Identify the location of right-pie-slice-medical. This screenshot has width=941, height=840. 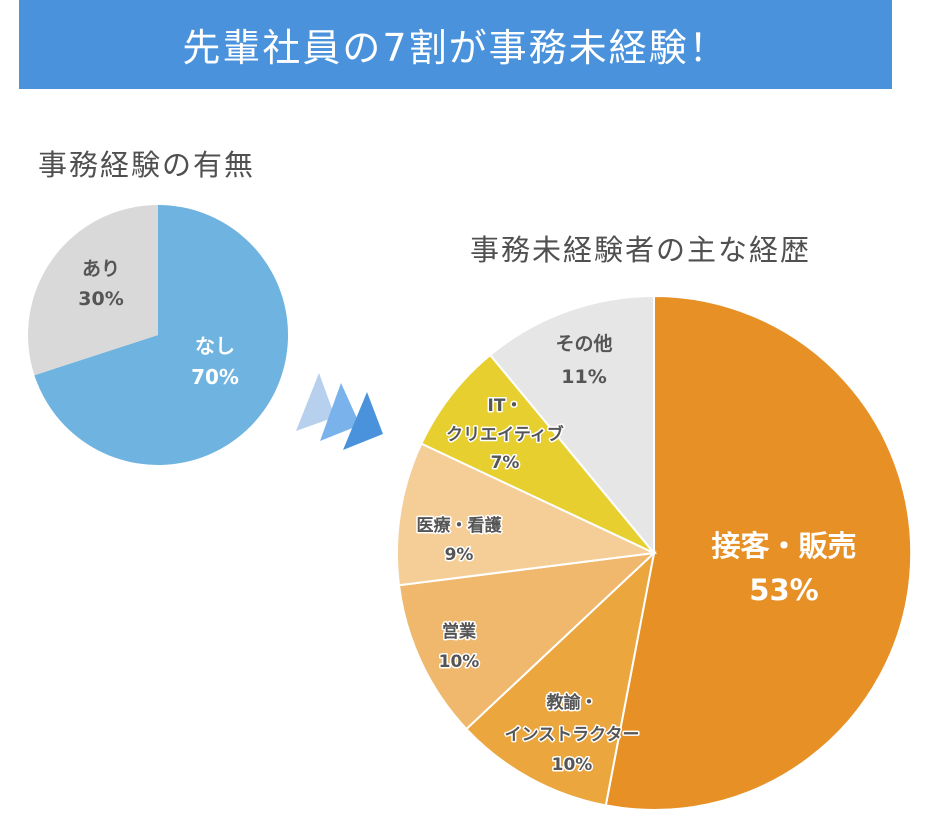
(527, 514).